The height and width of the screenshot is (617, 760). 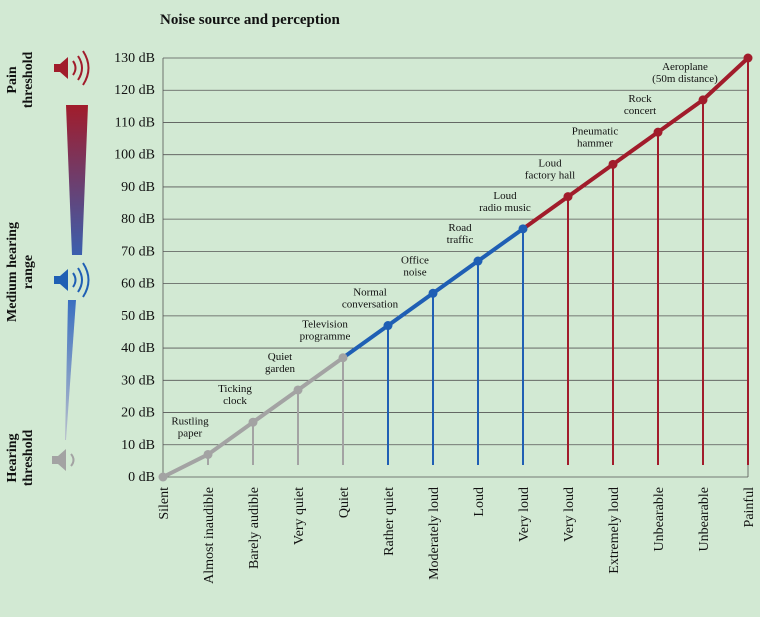 What do you see at coordinates (614, 530) in the screenshot?
I see `x-tick-label: Extremely loud` at bounding box center [614, 530].